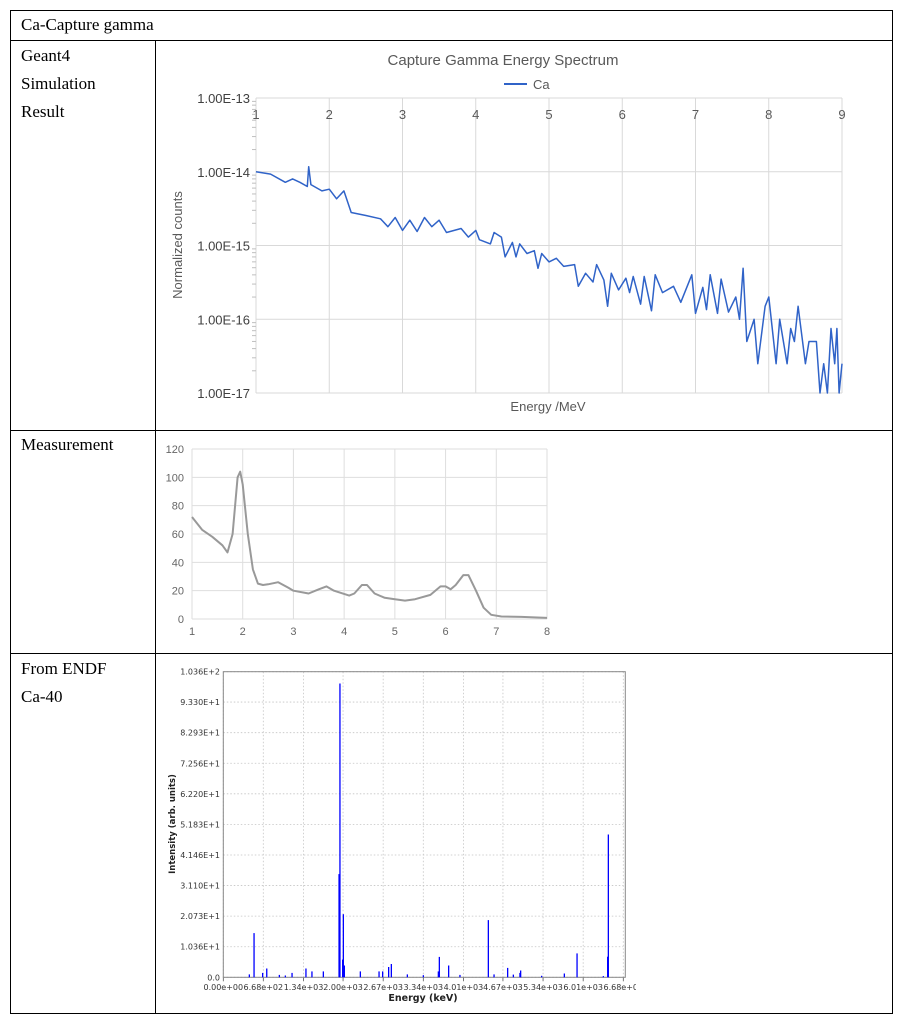  I want to click on x-tick-label: 6.68e+03, so click(623, 987).